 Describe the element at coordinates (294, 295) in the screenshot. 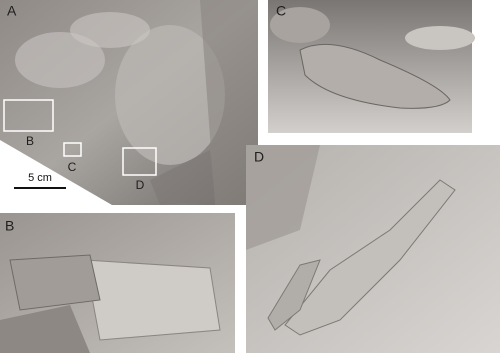

I see `bone-element` at that location.